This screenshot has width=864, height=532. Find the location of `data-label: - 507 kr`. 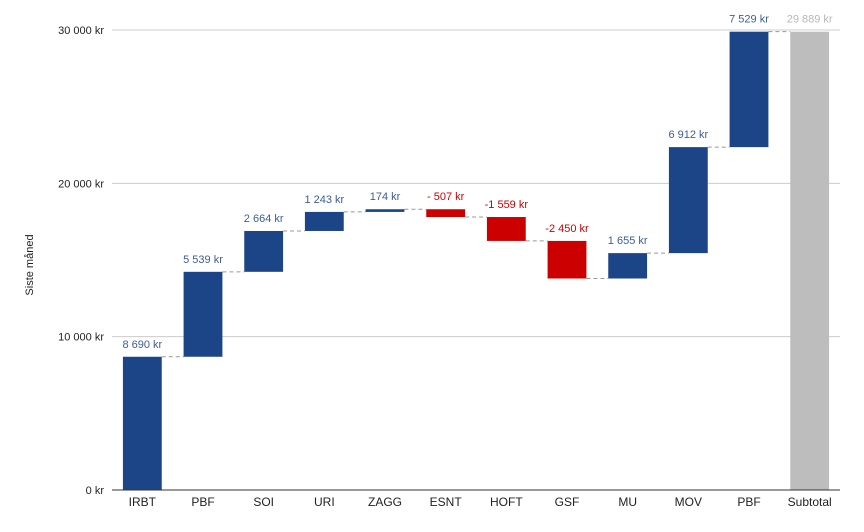

data-label: - 507 kr is located at coordinates (446, 197).